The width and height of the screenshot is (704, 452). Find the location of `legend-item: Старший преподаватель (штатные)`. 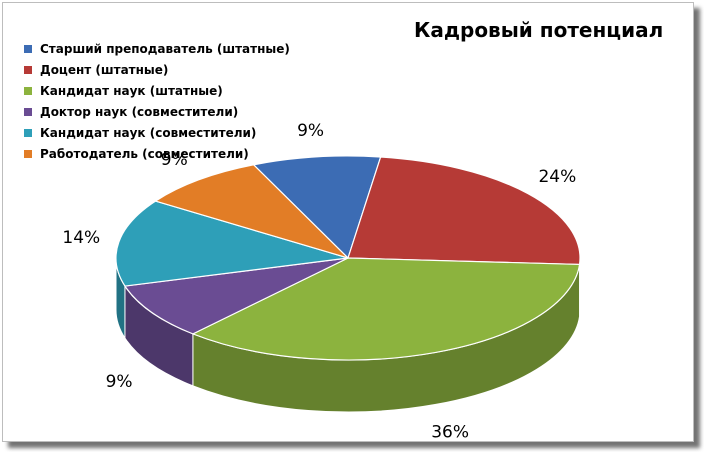

legend-item: Старший преподаватель (штатные) is located at coordinates (157, 48).